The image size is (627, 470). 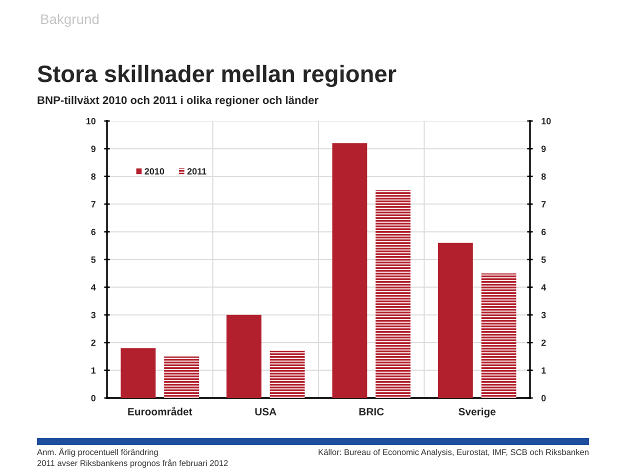 What do you see at coordinates (154, 171) in the screenshot?
I see `legend-label: 2010` at bounding box center [154, 171].